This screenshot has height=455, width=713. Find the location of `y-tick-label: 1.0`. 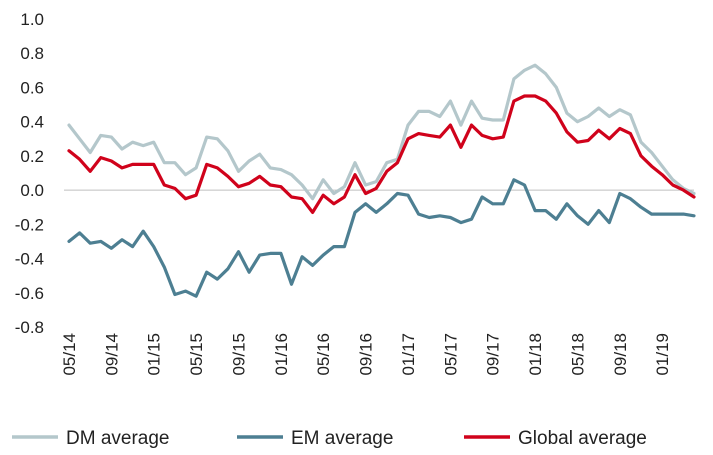

y-tick-label: 1.0 is located at coordinates (32, 19).